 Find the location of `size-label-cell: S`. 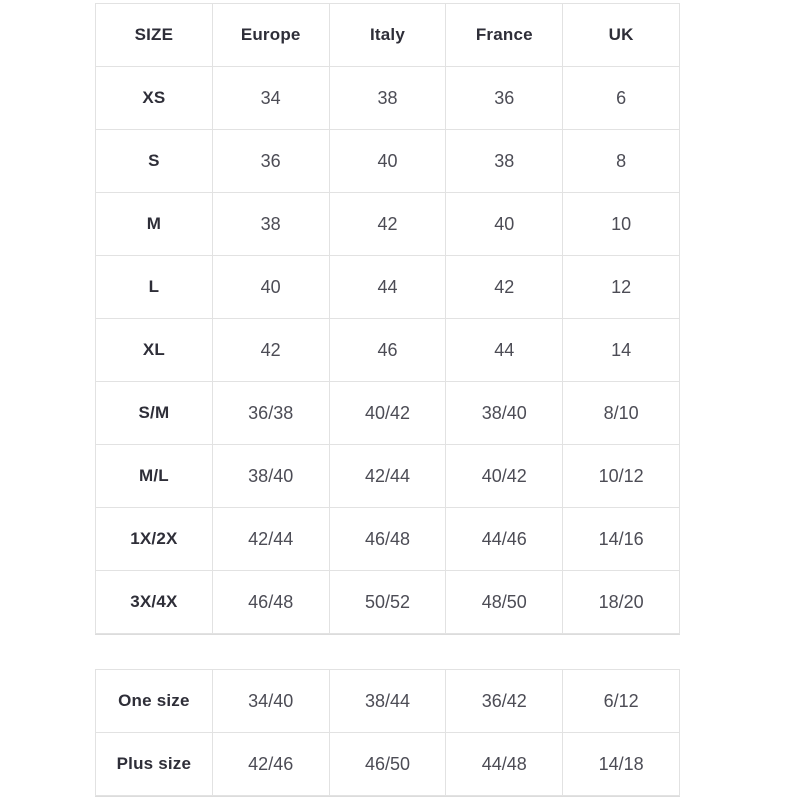

size-label-cell: S is located at coordinates (154, 161).